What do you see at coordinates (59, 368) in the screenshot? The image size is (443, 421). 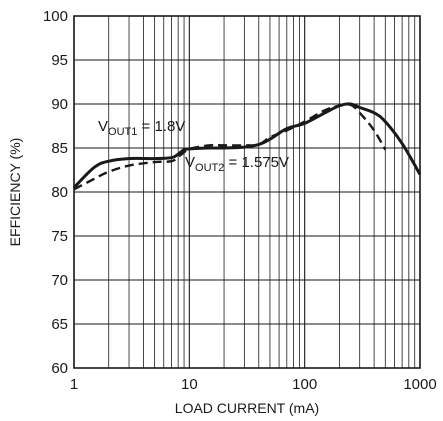 I see `y-tick-label: 60` at bounding box center [59, 368].